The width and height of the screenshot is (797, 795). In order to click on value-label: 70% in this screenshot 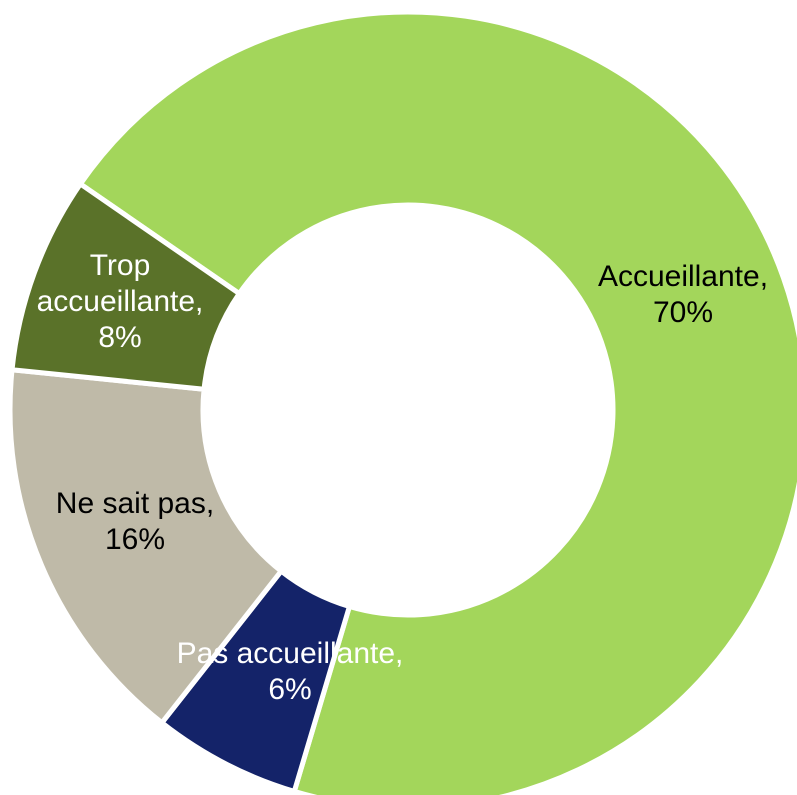, I will do `click(683, 312)`.